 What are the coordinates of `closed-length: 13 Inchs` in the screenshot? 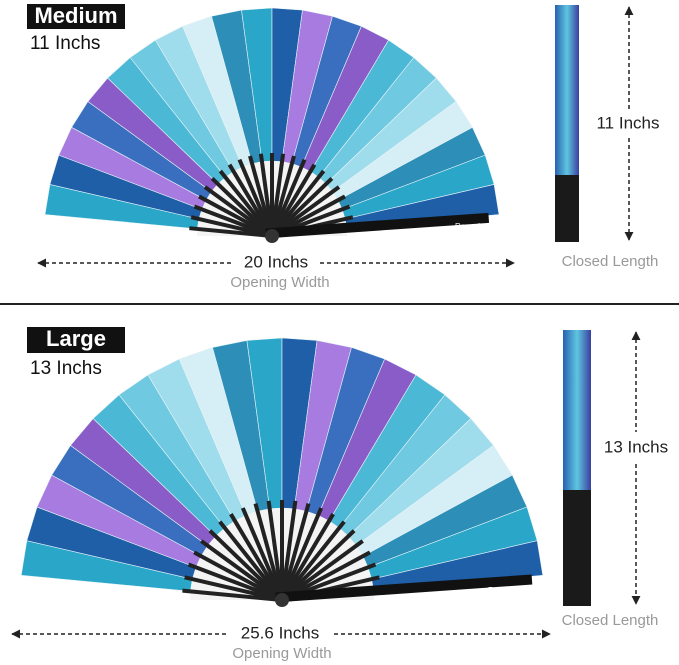 It's located at (636, 446).